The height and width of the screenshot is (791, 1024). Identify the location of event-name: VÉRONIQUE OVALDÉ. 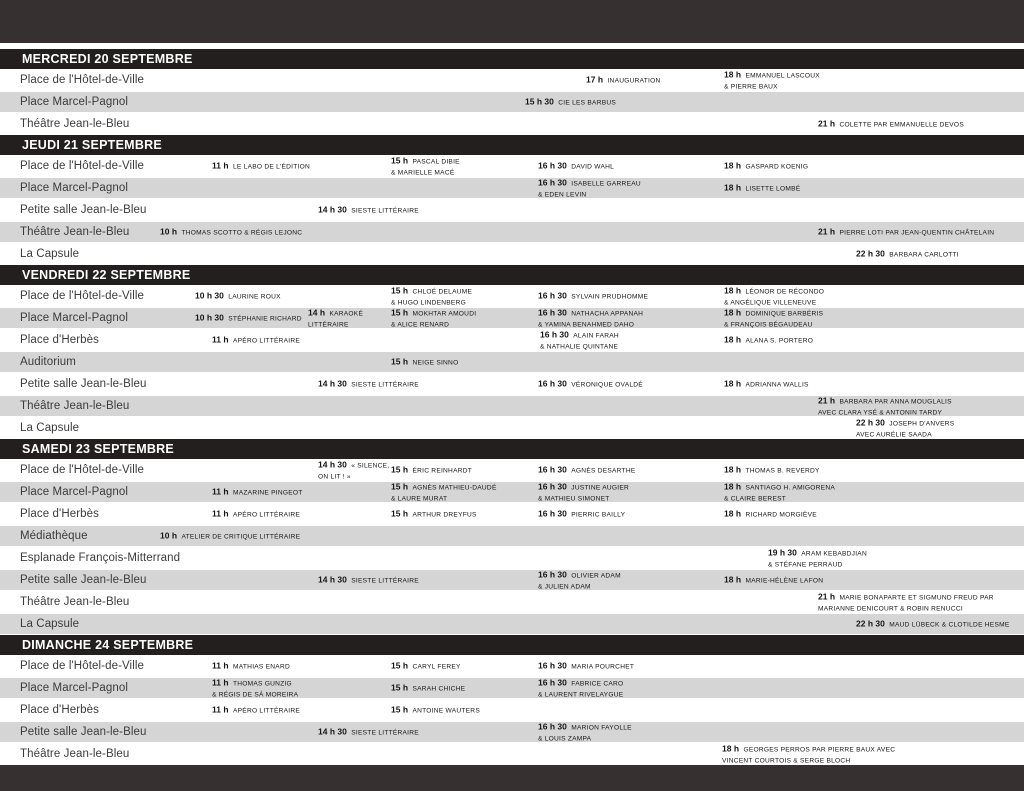
(607, 385).